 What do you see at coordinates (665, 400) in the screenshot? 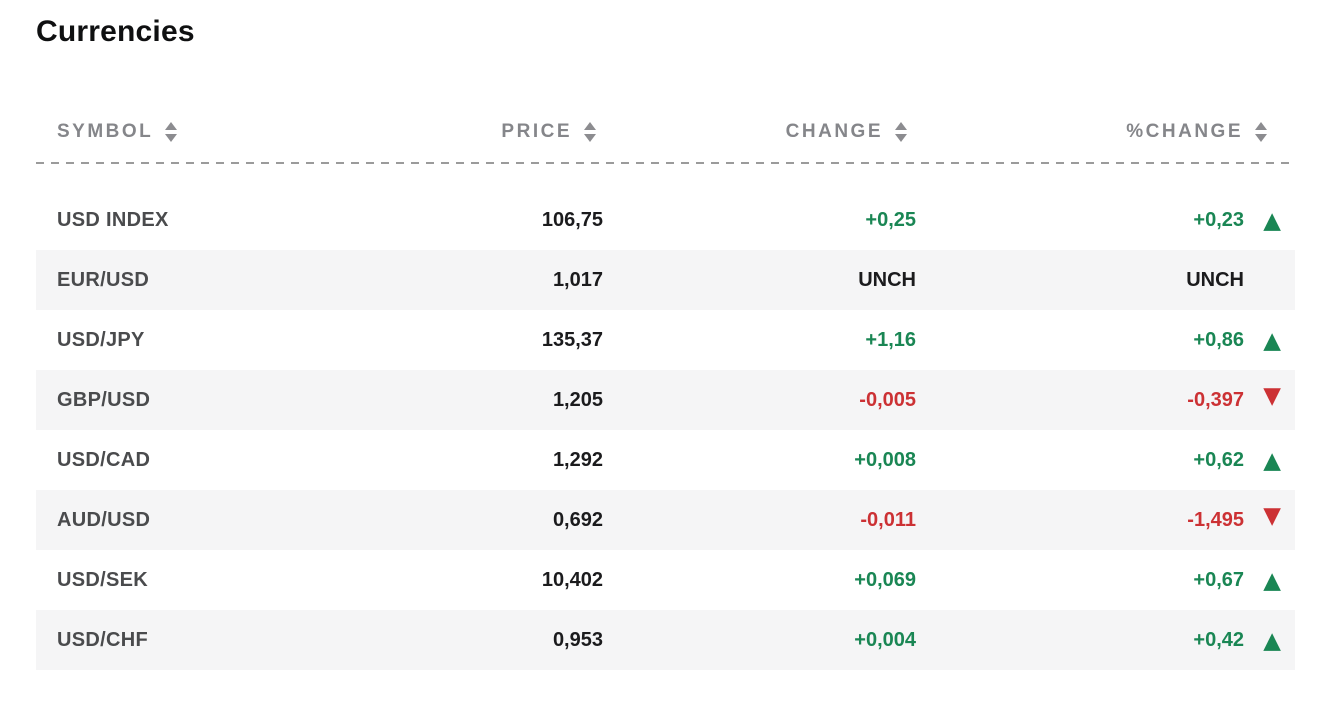
I see `table-row: GBP/USD 1,205 -0,005 -0,397 ▼` at bounding box center [665, 400].